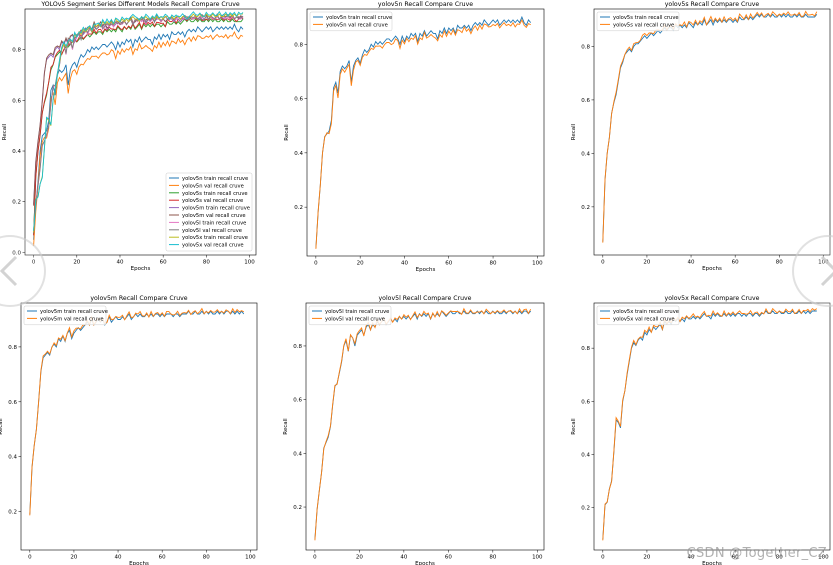  I want to click on chart-title: yolov5n Recall Compare Cruve, so click(425, 4).